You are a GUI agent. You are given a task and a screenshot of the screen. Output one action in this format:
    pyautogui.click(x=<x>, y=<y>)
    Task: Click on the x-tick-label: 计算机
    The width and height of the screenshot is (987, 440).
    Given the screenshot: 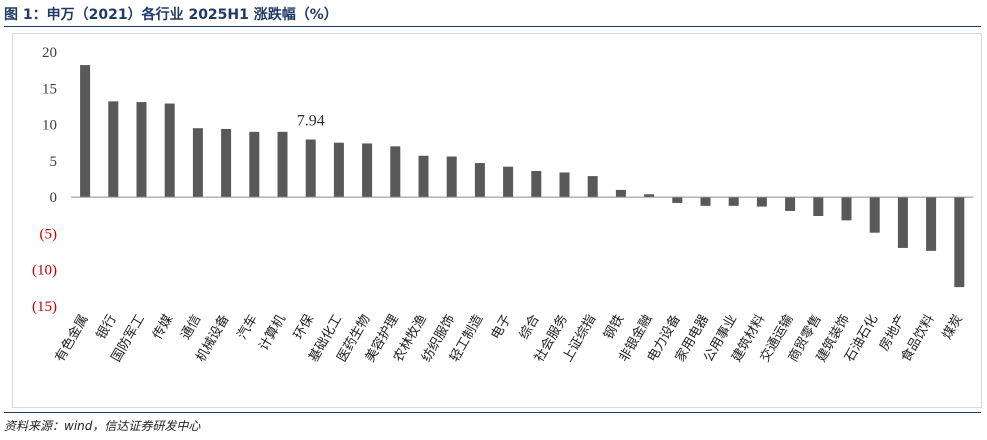 What is the action you would take?
    pyautogui.click(x=272, y=332)
    